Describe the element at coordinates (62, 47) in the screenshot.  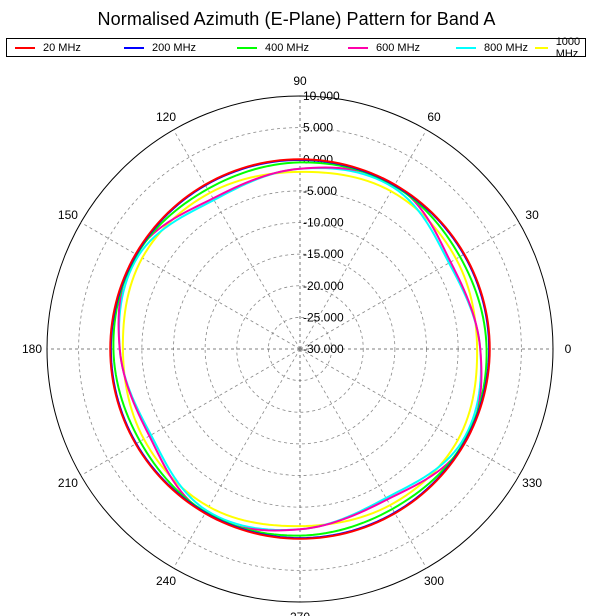
I see `legend-label: 20 MHz` at that location.